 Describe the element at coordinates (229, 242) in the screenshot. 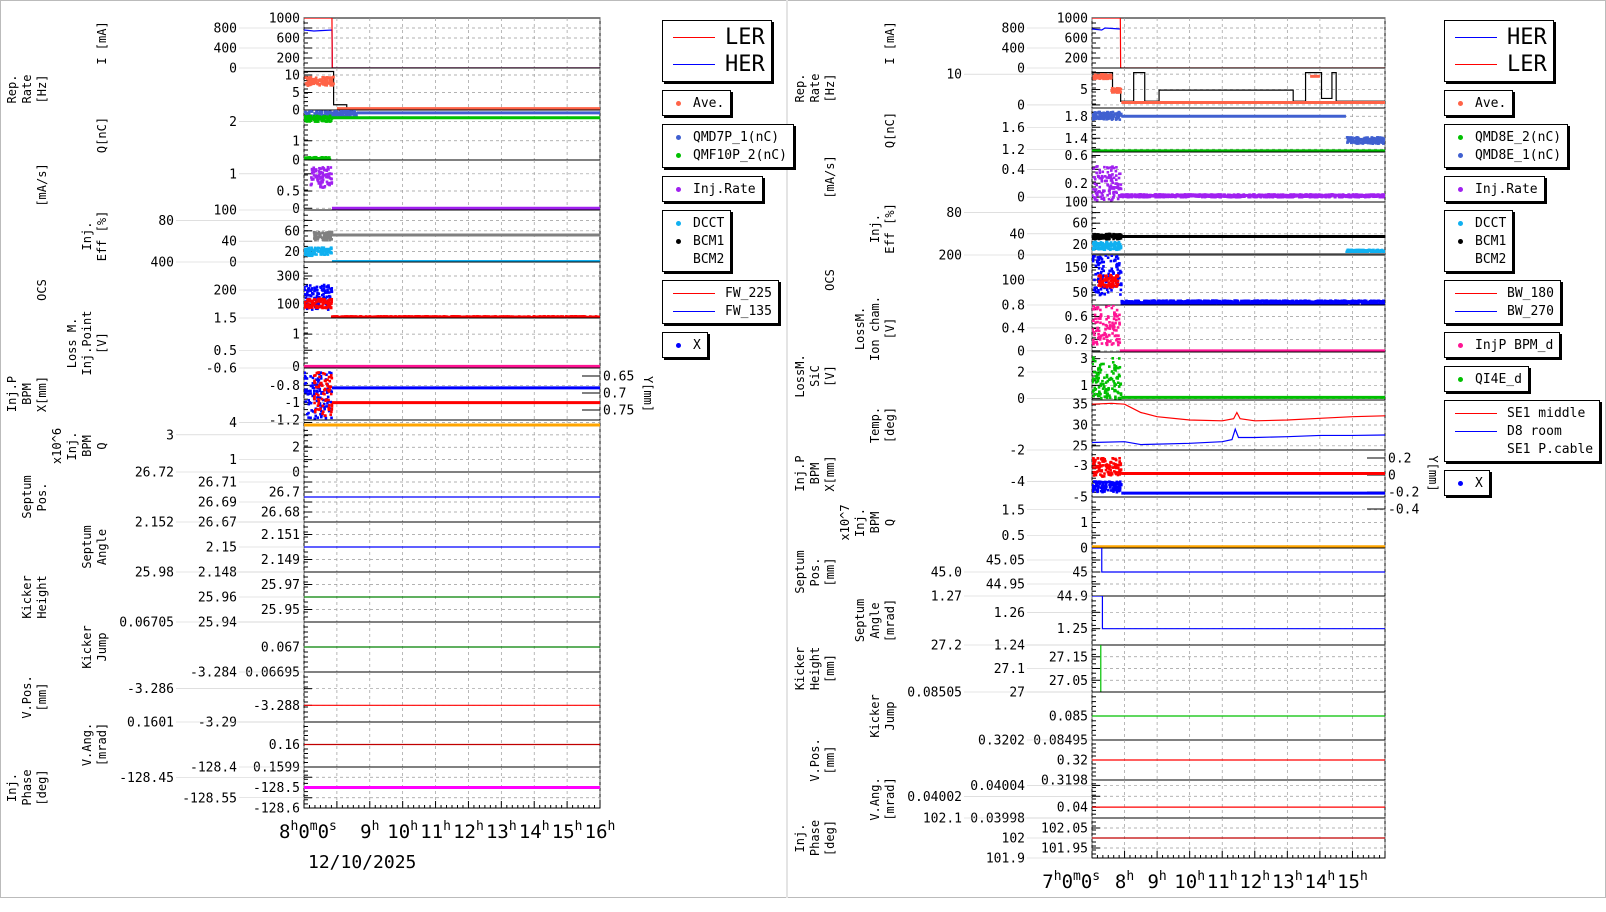

I see `y-tick-label: 40` at that location.